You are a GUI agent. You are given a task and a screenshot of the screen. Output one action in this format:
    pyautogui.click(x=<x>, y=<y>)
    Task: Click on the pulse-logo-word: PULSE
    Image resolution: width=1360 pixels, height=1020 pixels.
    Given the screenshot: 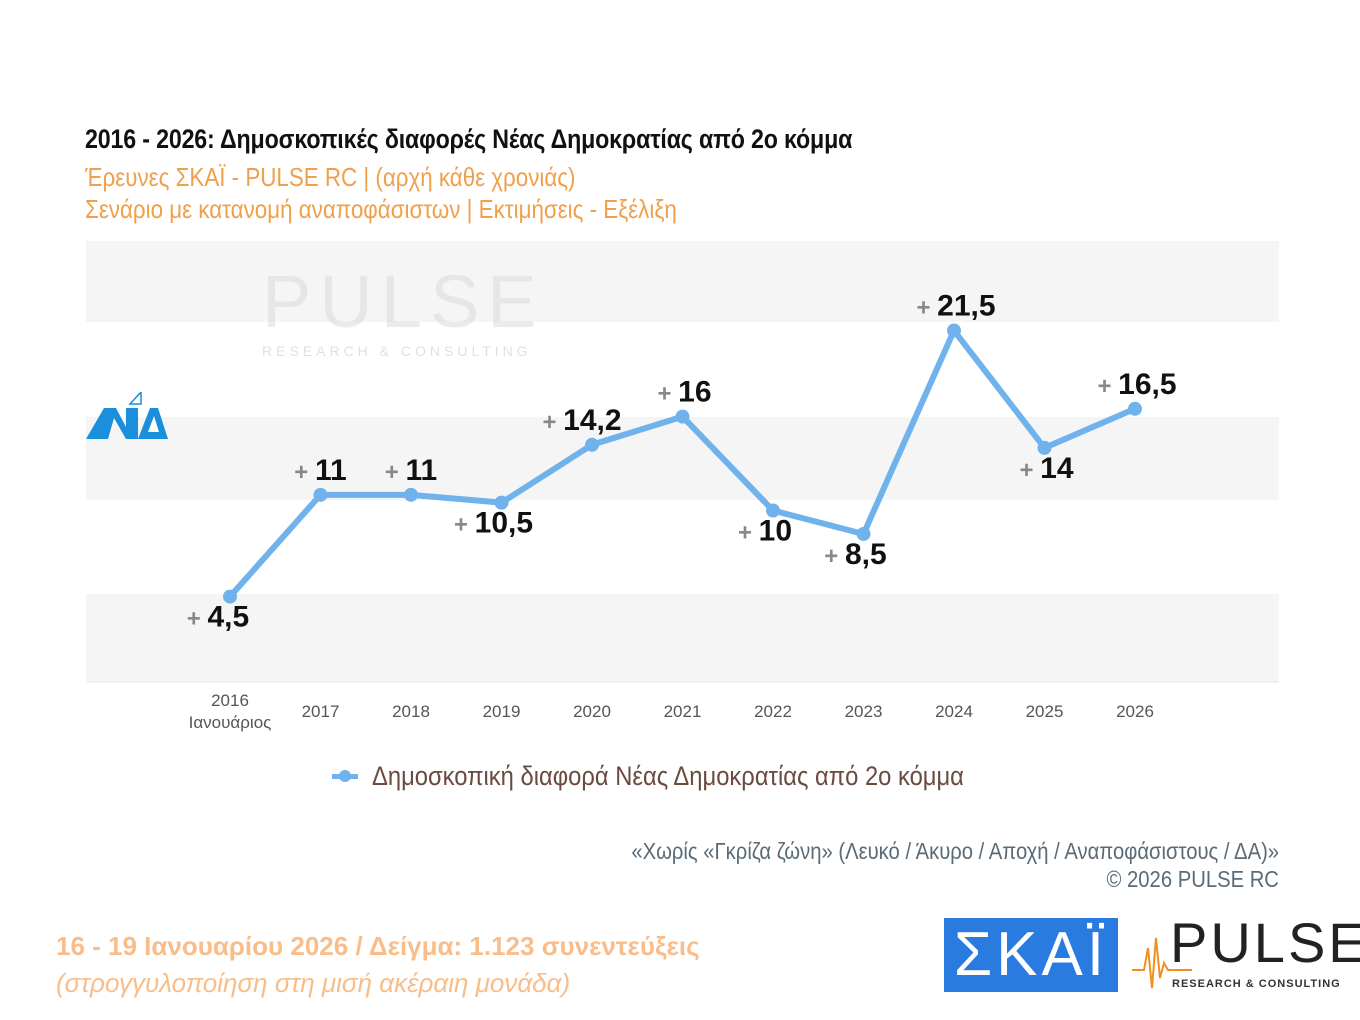 What is the action you would take?
    pyautogui.click(x=1265, y=942)
    